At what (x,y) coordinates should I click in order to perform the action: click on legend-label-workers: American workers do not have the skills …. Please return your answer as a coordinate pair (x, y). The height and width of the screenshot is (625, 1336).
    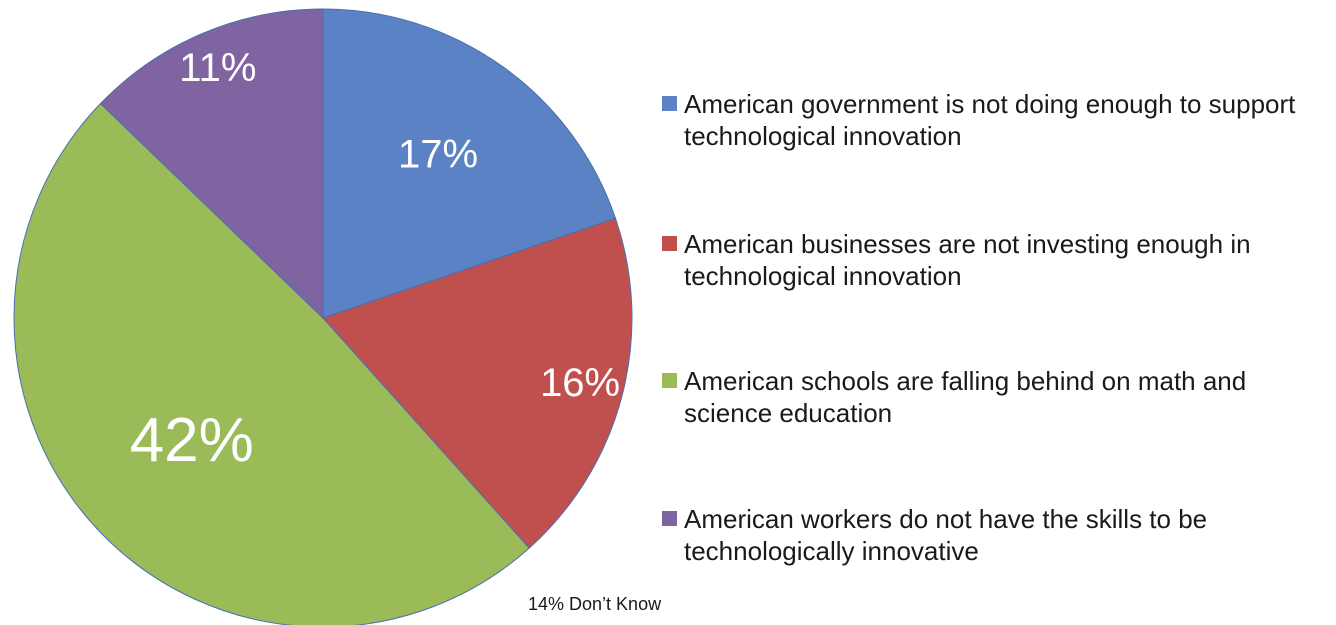
    Looking at the image, I should click on (946, 535).